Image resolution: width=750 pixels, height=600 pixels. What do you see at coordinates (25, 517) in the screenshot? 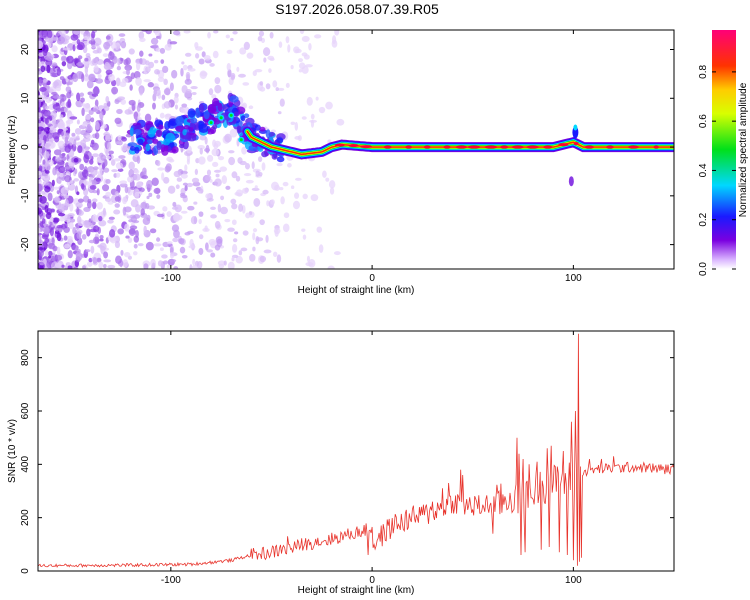
I see `y-tick-label: 200` at bounding box center [25, 517].